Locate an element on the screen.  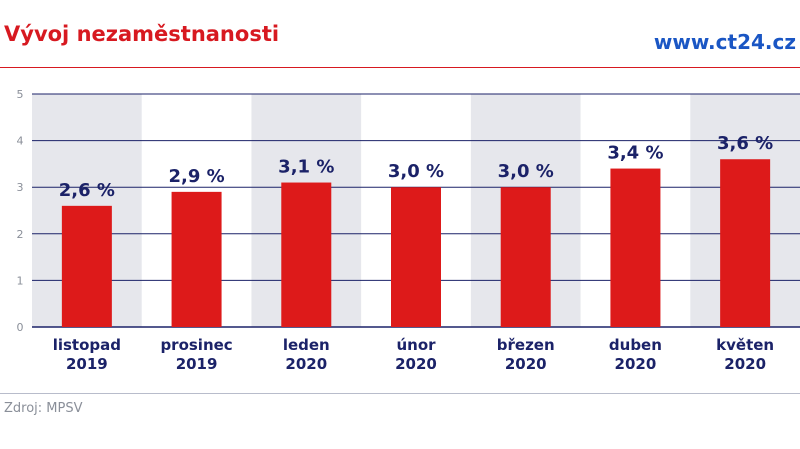
x-tick-label-month: duben is located at coordinates (635, 345).